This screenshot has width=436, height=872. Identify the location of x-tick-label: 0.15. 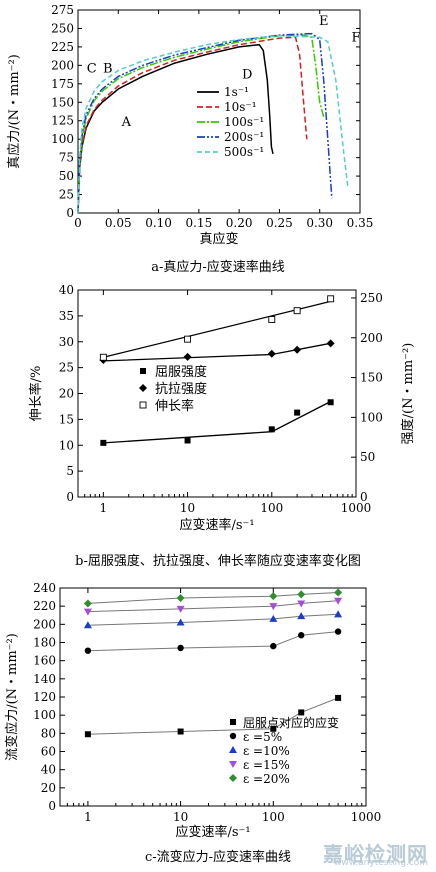
(198, 223).